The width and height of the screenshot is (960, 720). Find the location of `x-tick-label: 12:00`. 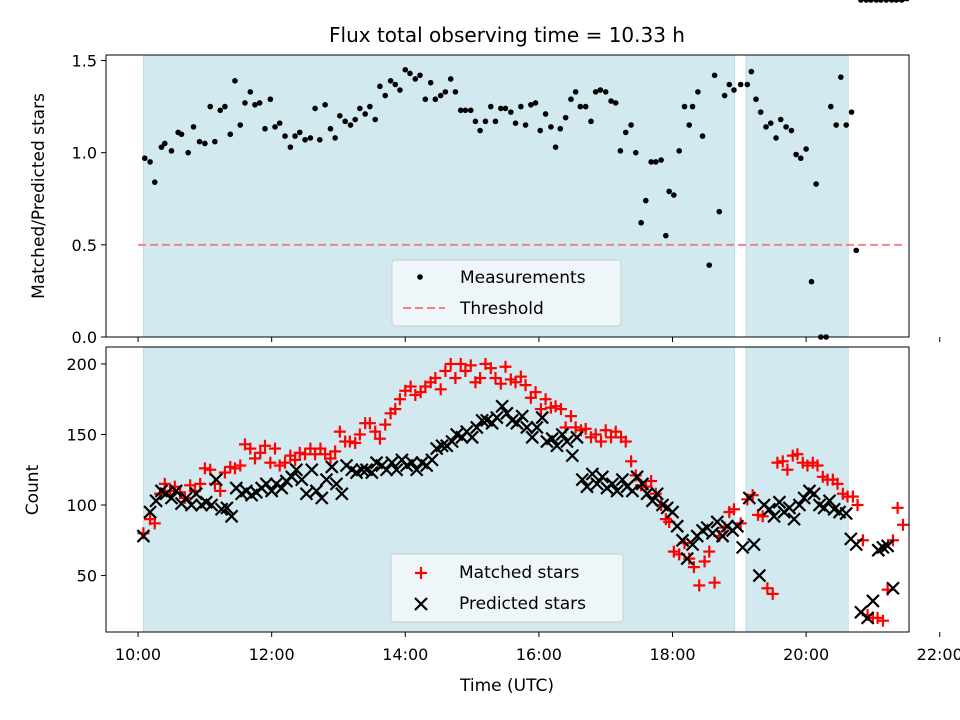

x-tick-label: 12:00 is located at coordinates (272, 654).